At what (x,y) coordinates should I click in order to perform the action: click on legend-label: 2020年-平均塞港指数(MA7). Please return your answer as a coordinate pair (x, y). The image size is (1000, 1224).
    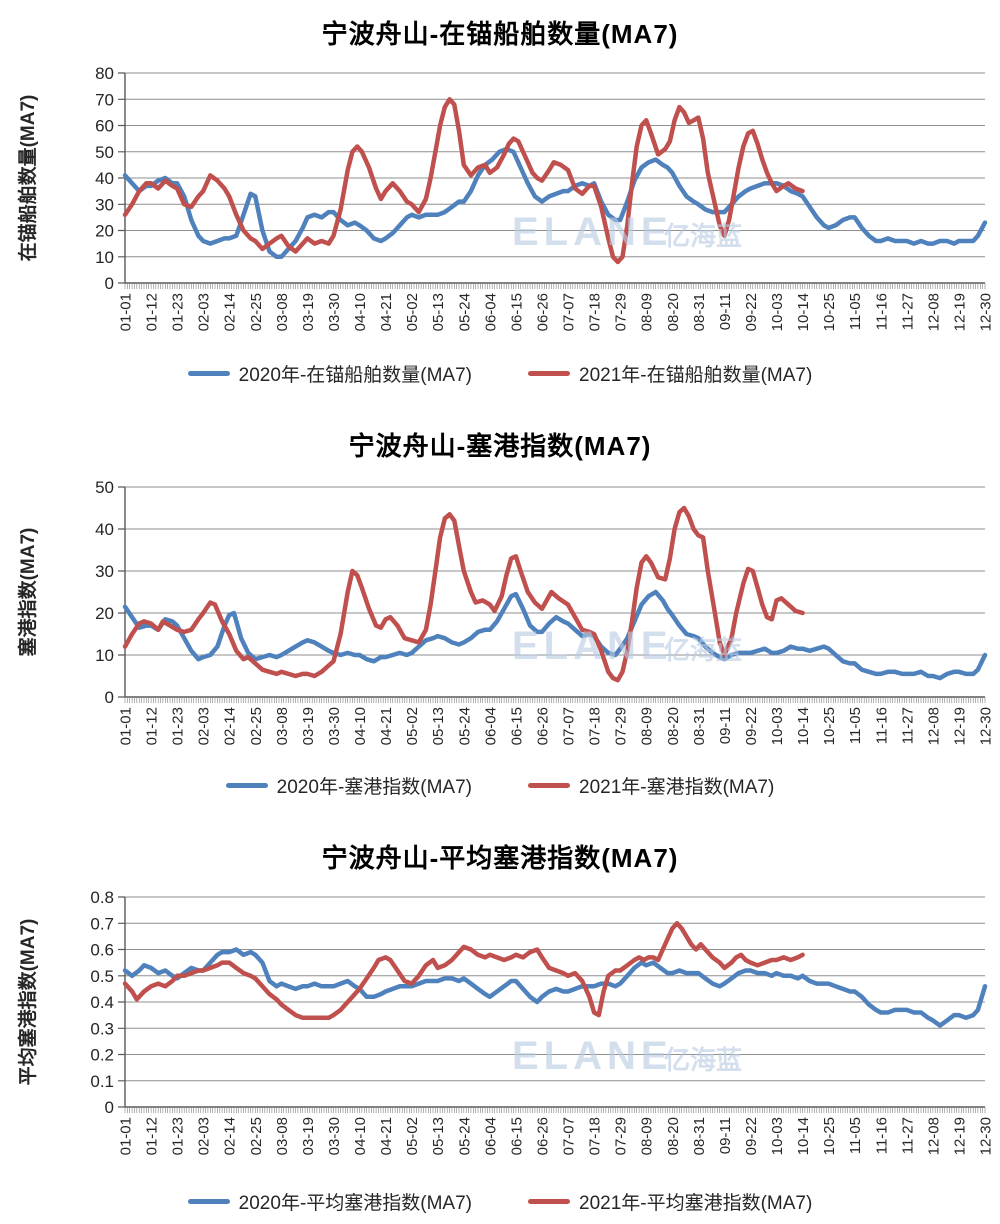
    Looking at the image, I should click on (355, 1203).